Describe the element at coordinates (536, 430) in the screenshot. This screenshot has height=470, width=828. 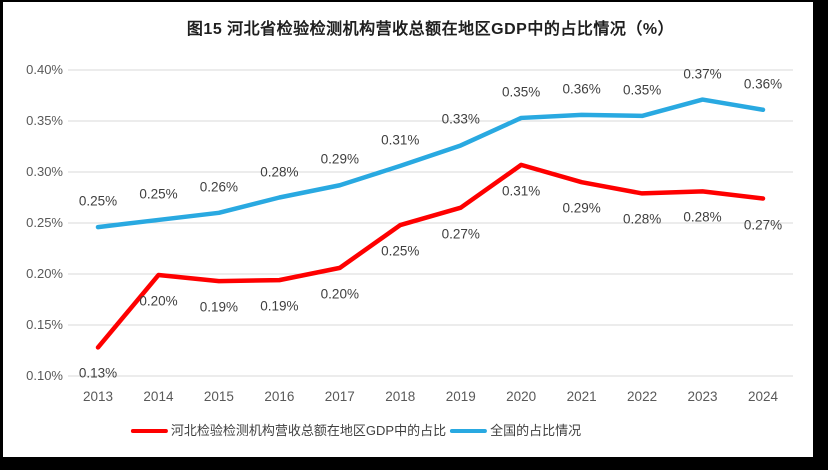
I see `legend-label: 全国的占比情况` at that location.